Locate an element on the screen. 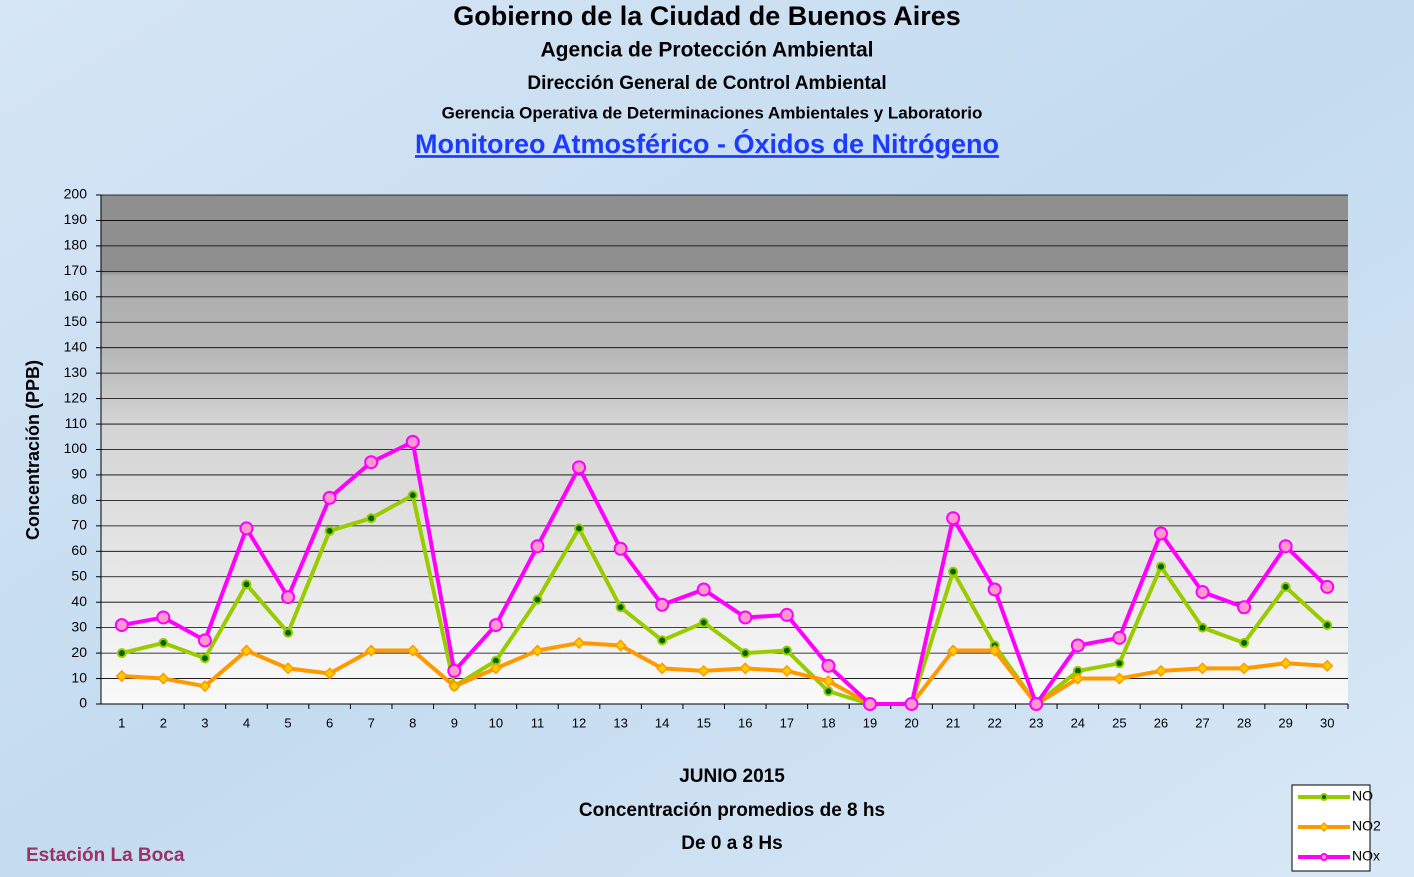  x-tick-label: 27 is located at coordinates (1202, 722).